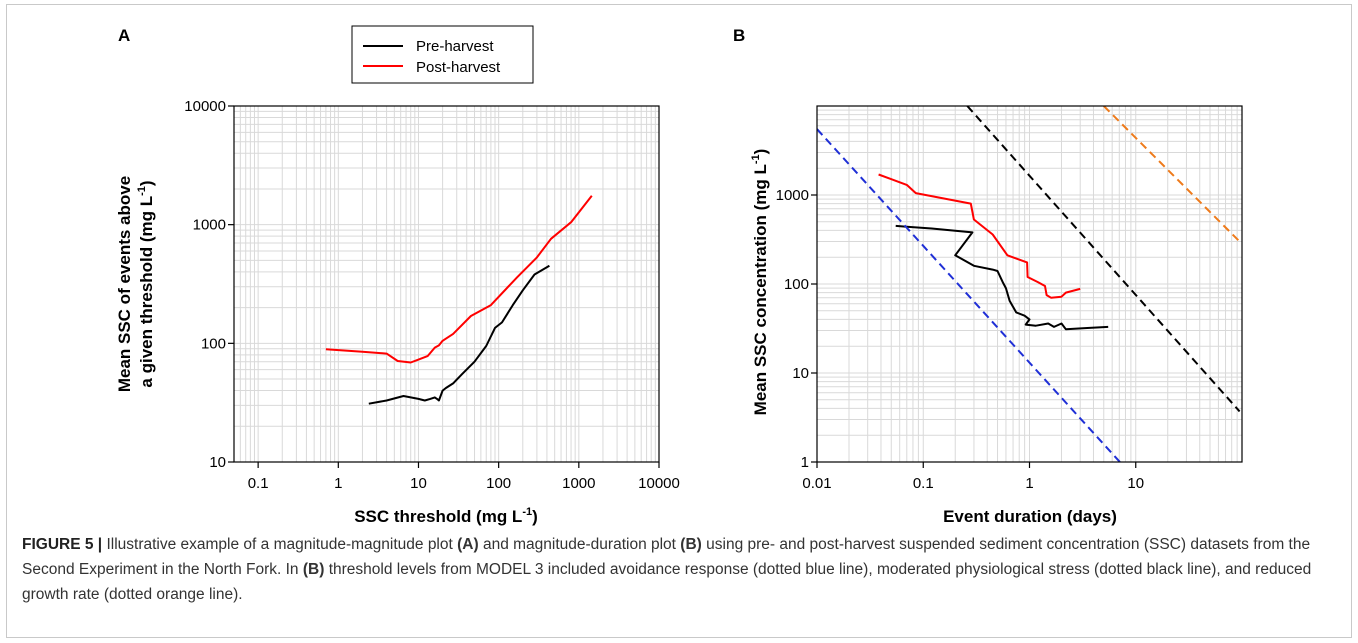  Describe the element at coordinates (691, 544) in the screenshot. I see `caption-ref-b: (B)` at that location.